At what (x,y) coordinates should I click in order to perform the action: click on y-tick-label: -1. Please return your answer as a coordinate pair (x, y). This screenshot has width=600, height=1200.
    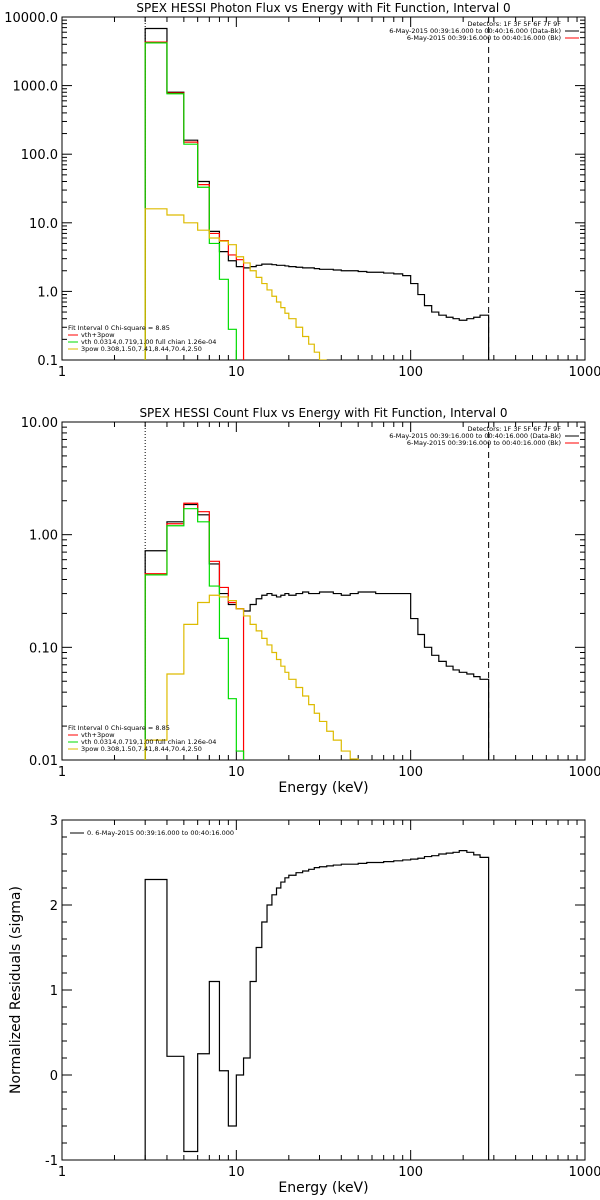
    Looking at the image, I should click on (51, 1161).